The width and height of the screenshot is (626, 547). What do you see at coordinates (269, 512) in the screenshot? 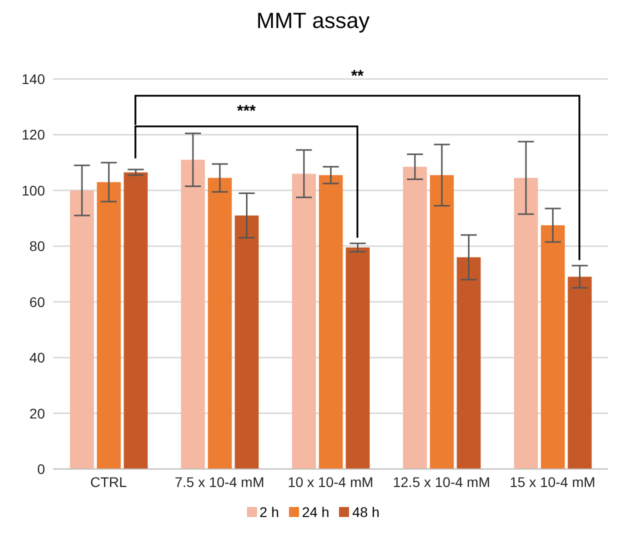
I see `legend-label: 2 h` at bounding box center [269, 512].